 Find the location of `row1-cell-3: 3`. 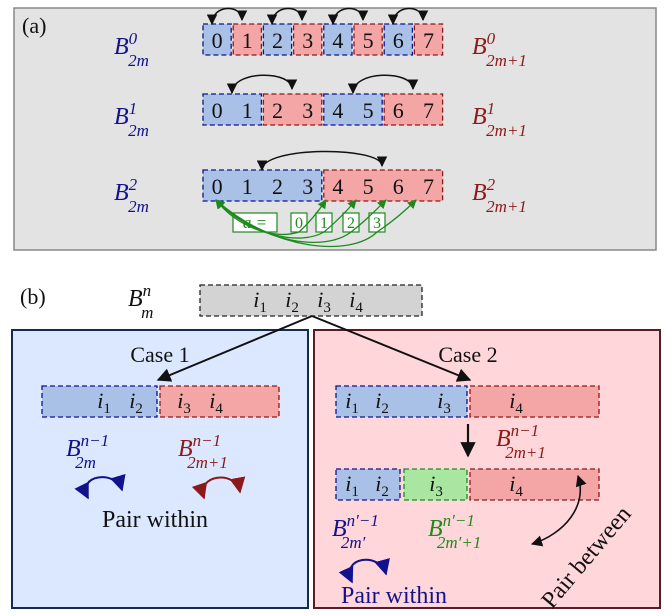

row1-cell-3: 3 is located at coordinates (307, 110).